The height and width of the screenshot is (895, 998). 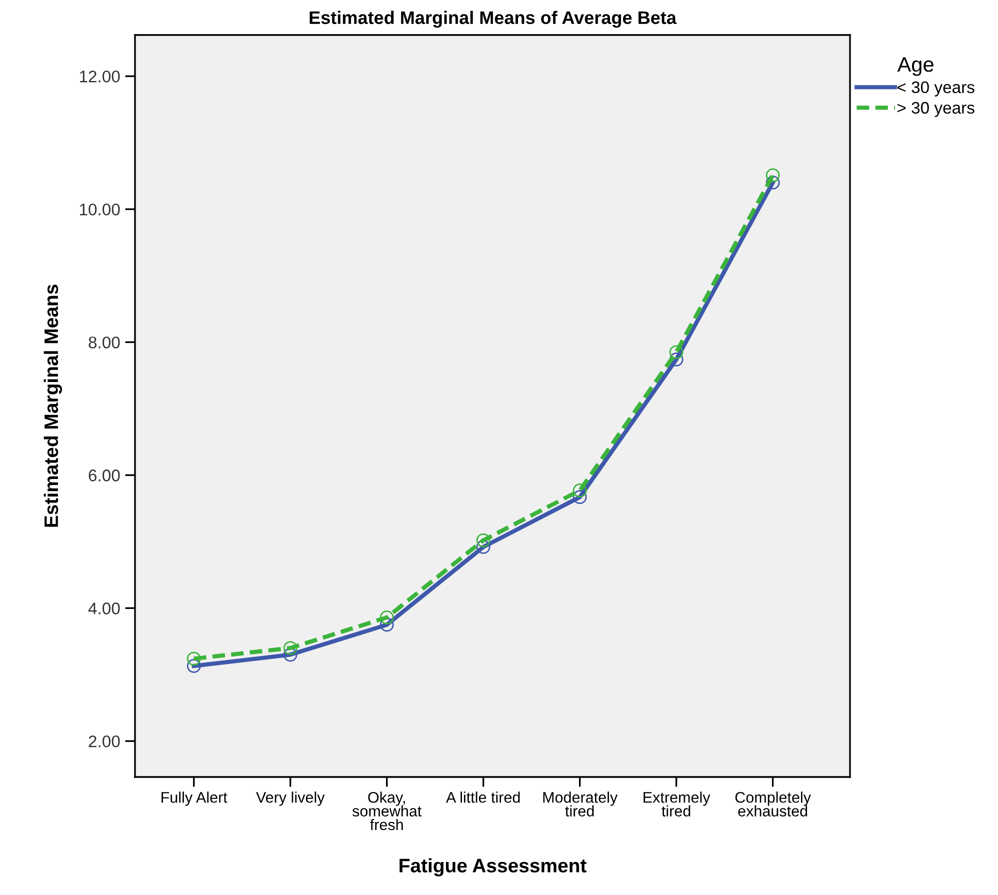 What do you see at coordinates (100, 210) in the screenshot?
I see `y-tick-label: 10.00` at bounding box center [100, 210].